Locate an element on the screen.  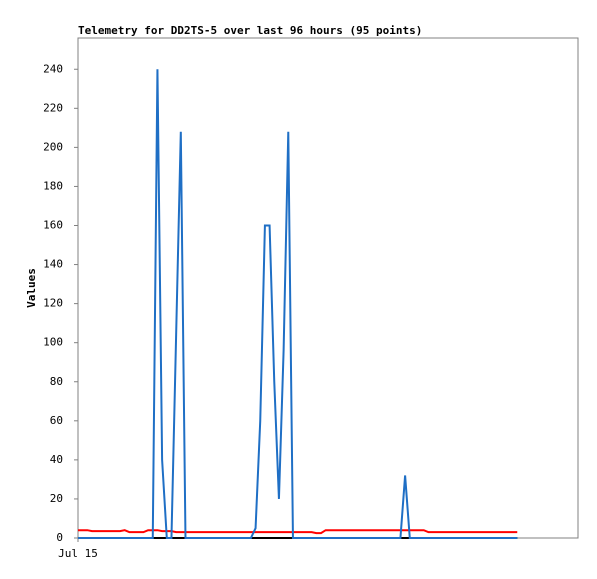
y-tick-label: 20 is located at coordinates (56, 498).